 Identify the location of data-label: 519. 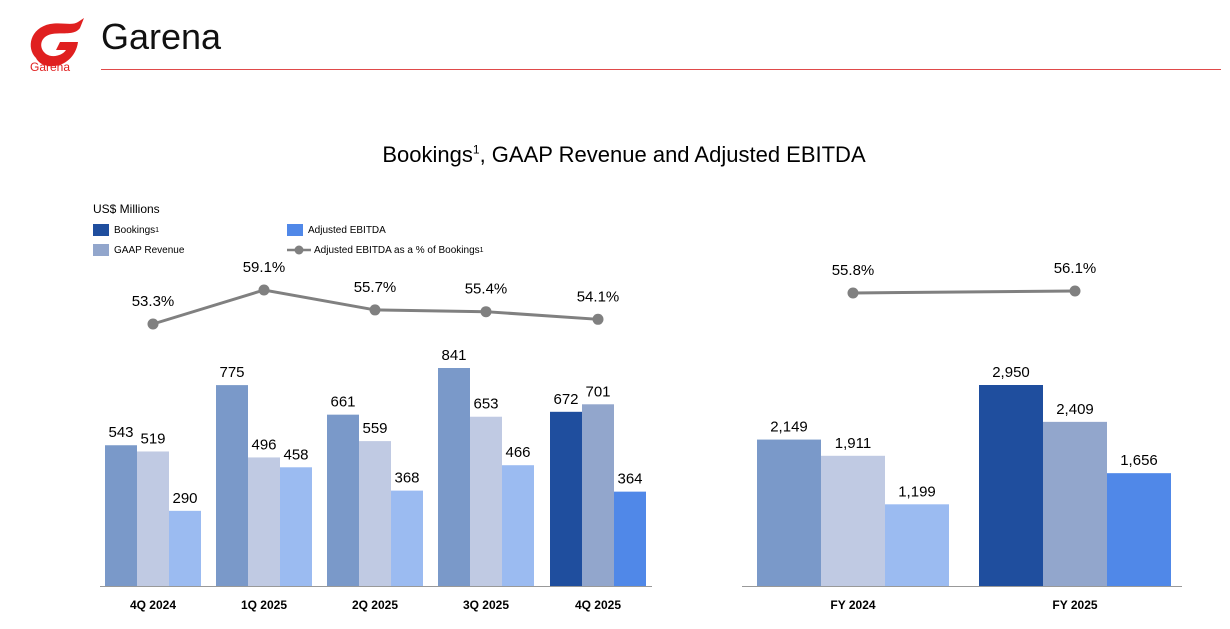
(152, 438).